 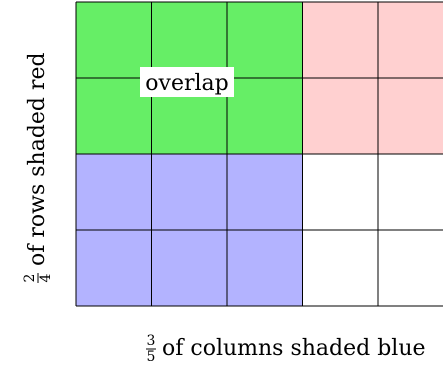 I want to click on x-axis-text: of columns shaded blue, so click(x=294, y=348).